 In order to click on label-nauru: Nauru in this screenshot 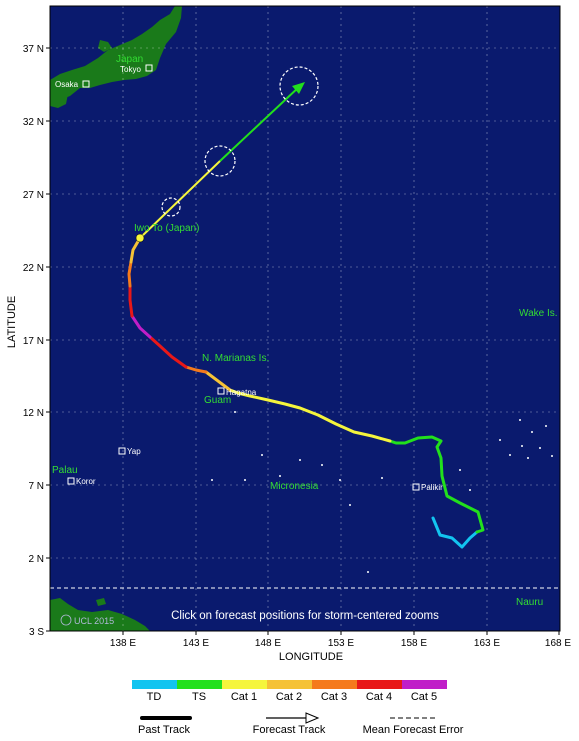, I will do `click(529, 602)`.